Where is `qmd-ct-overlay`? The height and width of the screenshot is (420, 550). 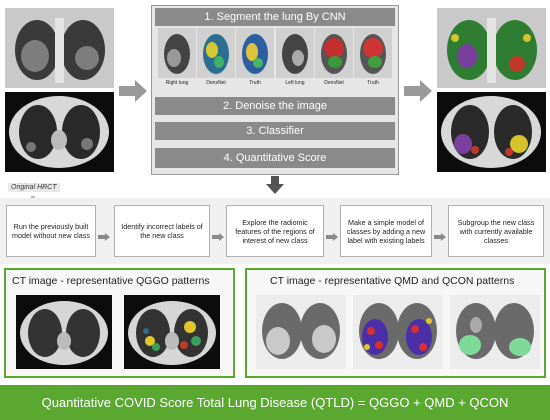
qmd-ct-overlay is located at coordinates (398, 332).